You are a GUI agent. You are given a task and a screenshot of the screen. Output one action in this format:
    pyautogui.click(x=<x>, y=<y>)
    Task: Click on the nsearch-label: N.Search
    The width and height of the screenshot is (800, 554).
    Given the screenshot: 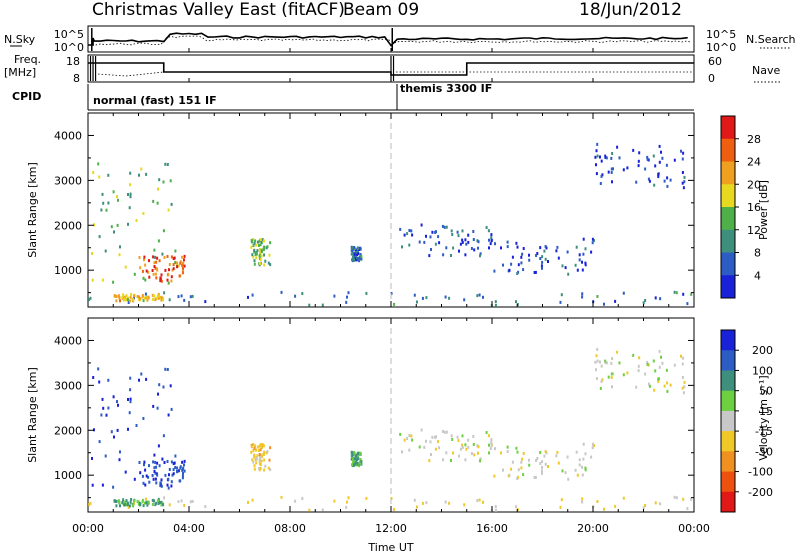 What is the action you would take?
    pyautogui.click(x=771, y=39)
    